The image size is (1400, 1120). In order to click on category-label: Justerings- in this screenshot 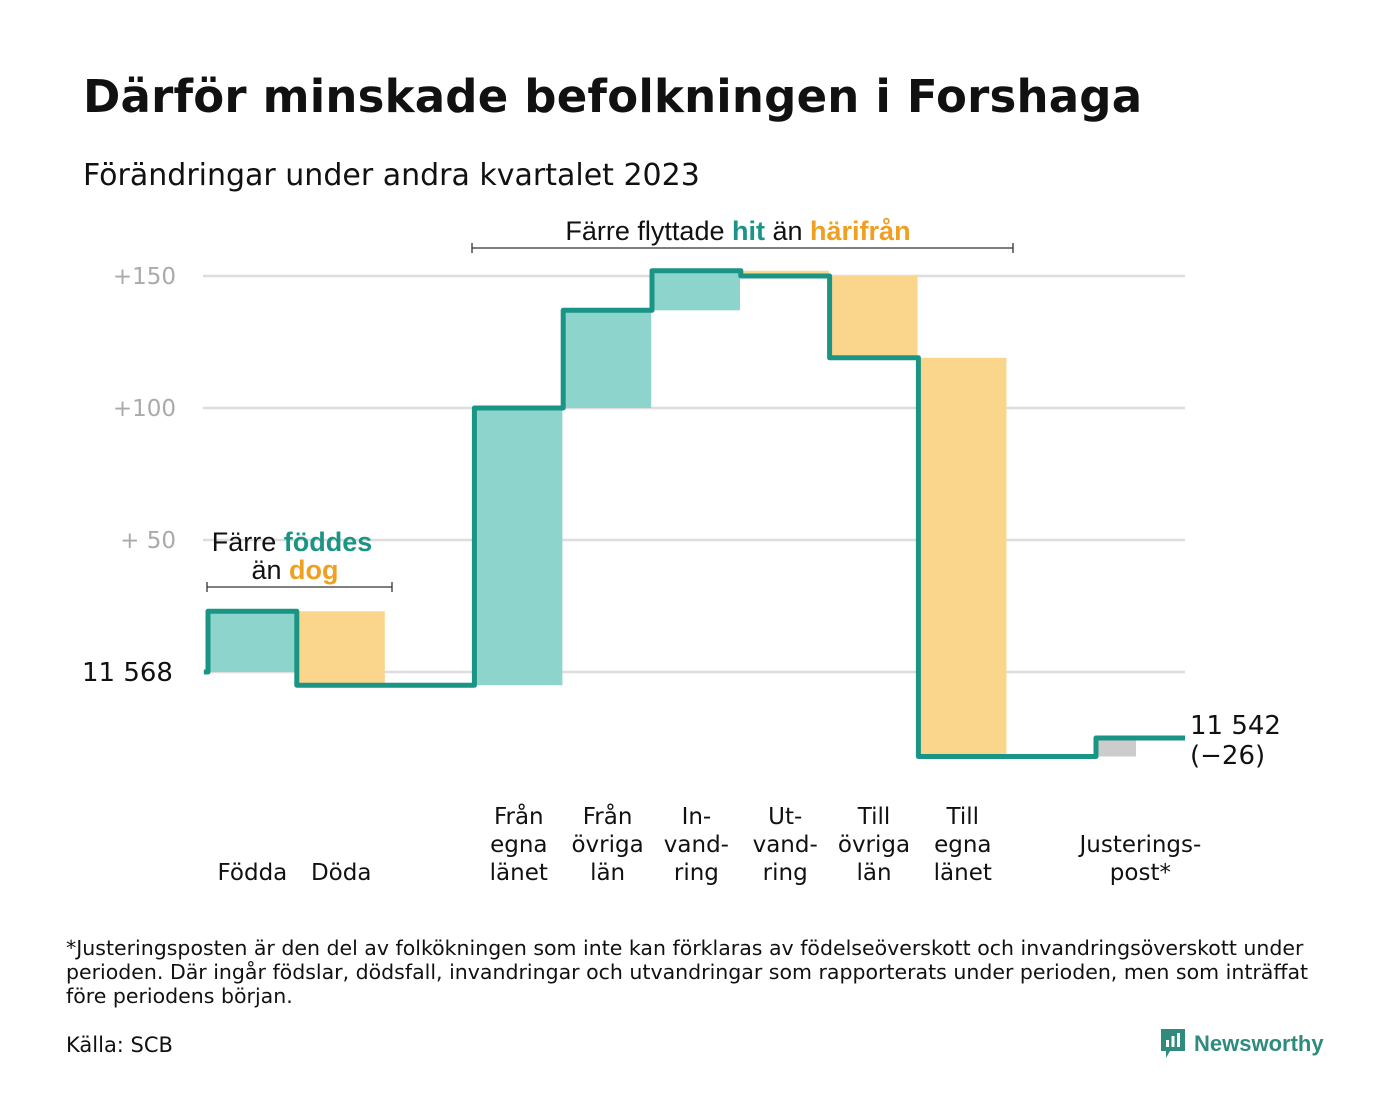, I will do `click(1139, 845)`.